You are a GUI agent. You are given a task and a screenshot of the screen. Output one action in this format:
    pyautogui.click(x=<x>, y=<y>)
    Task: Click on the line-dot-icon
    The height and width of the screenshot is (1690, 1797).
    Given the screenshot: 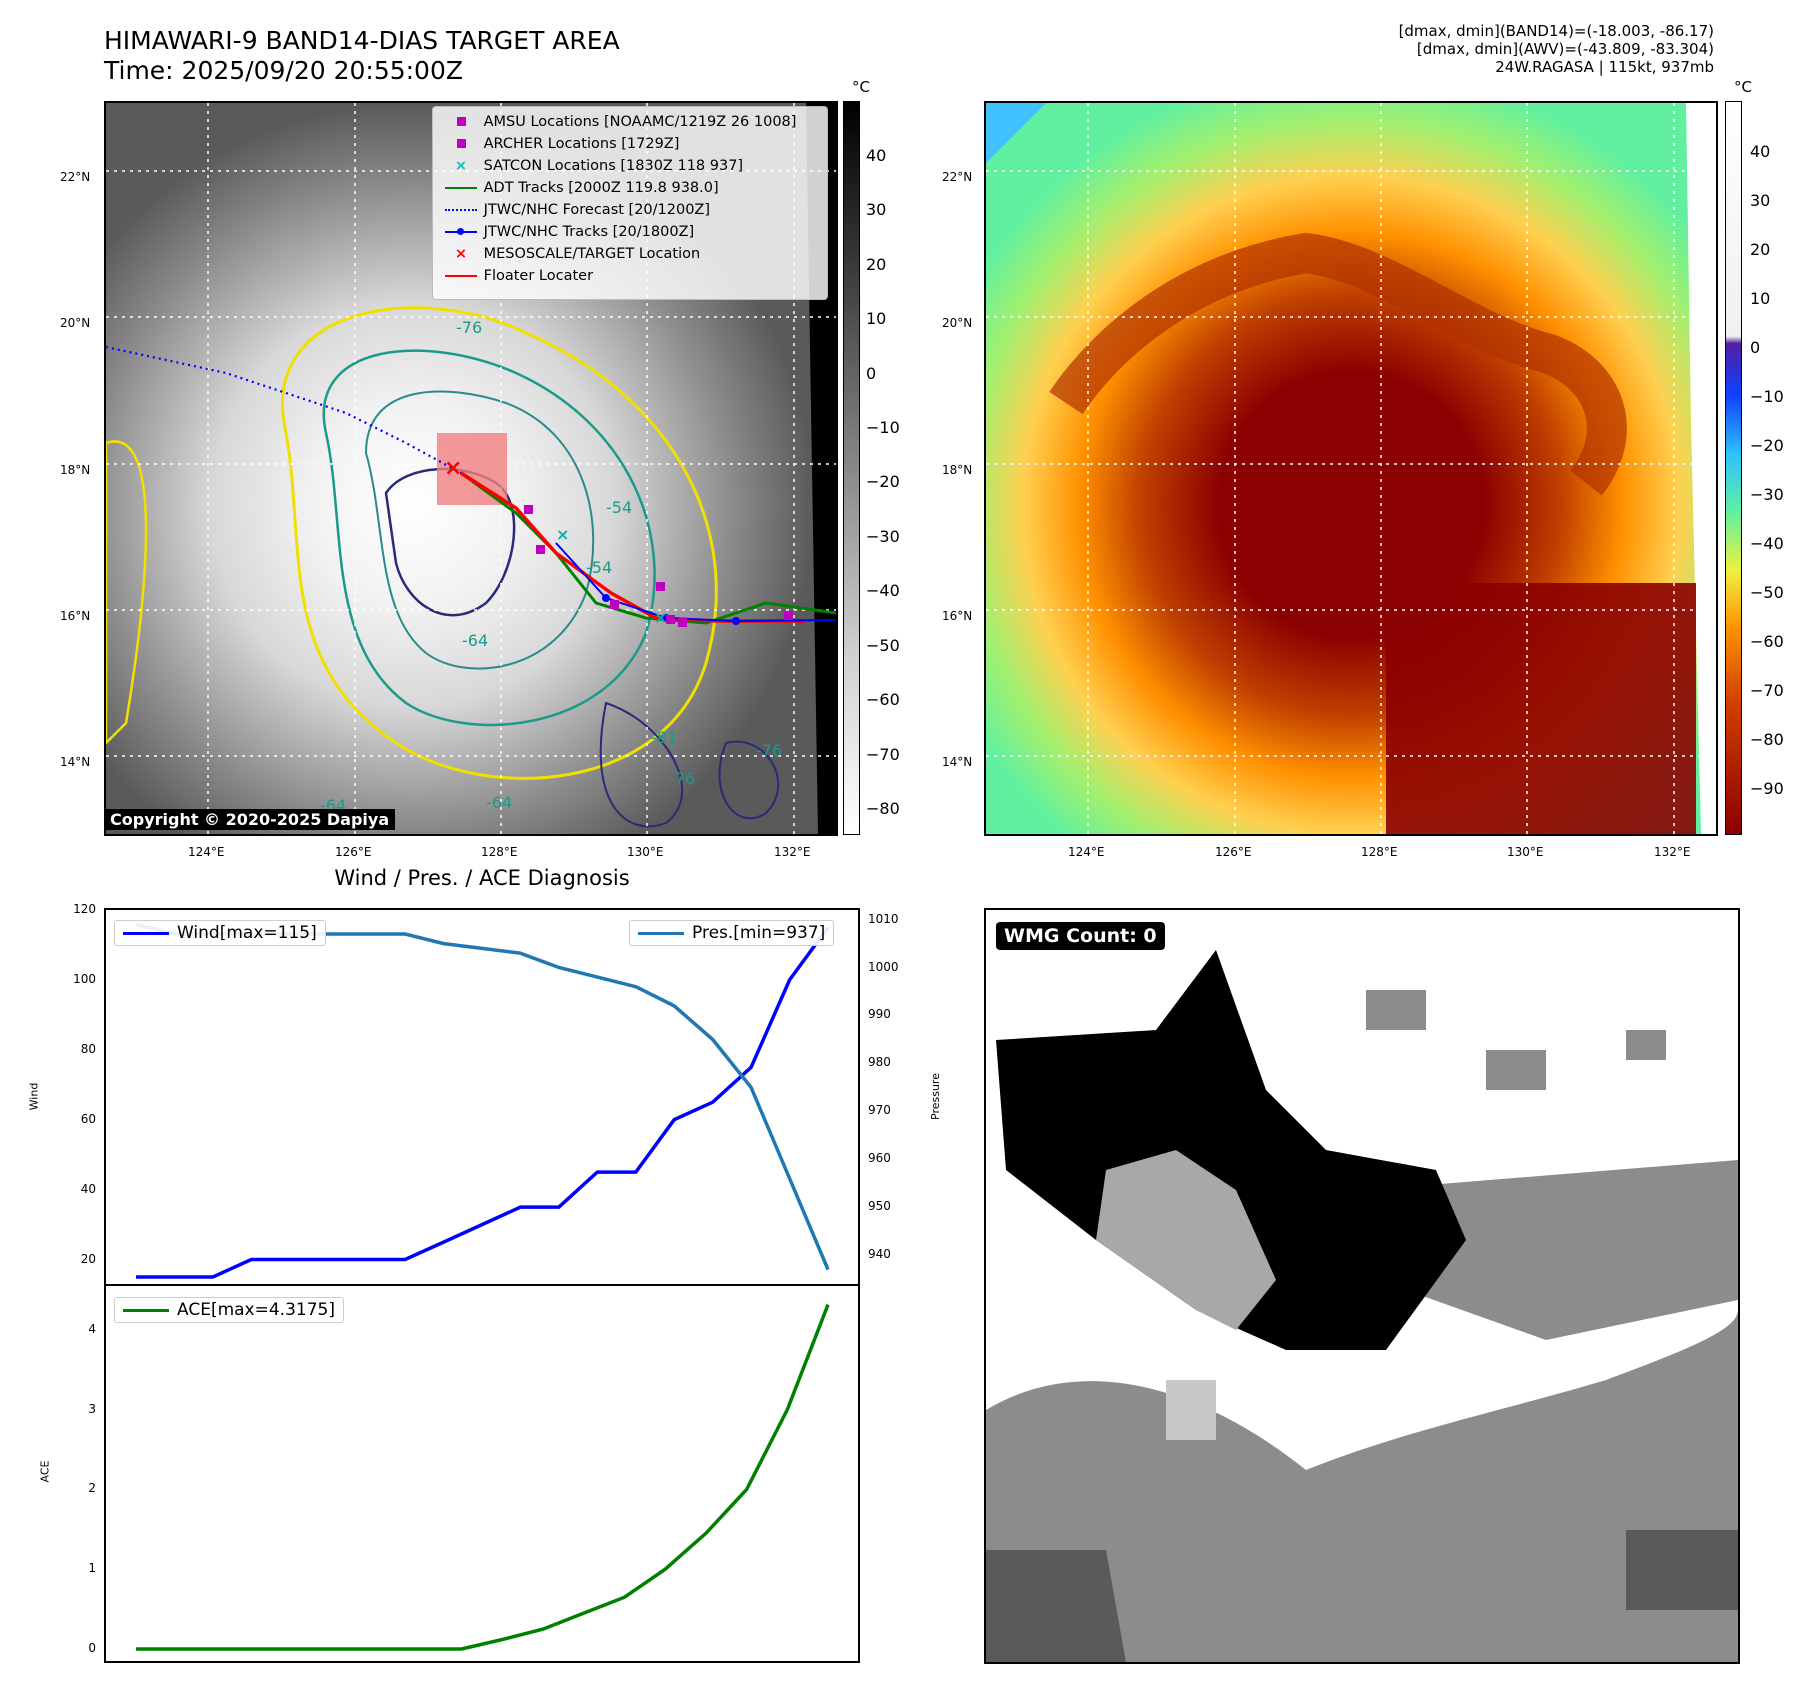 What is the action you would take?
    pyautogui.click(x=461, y=232)
    